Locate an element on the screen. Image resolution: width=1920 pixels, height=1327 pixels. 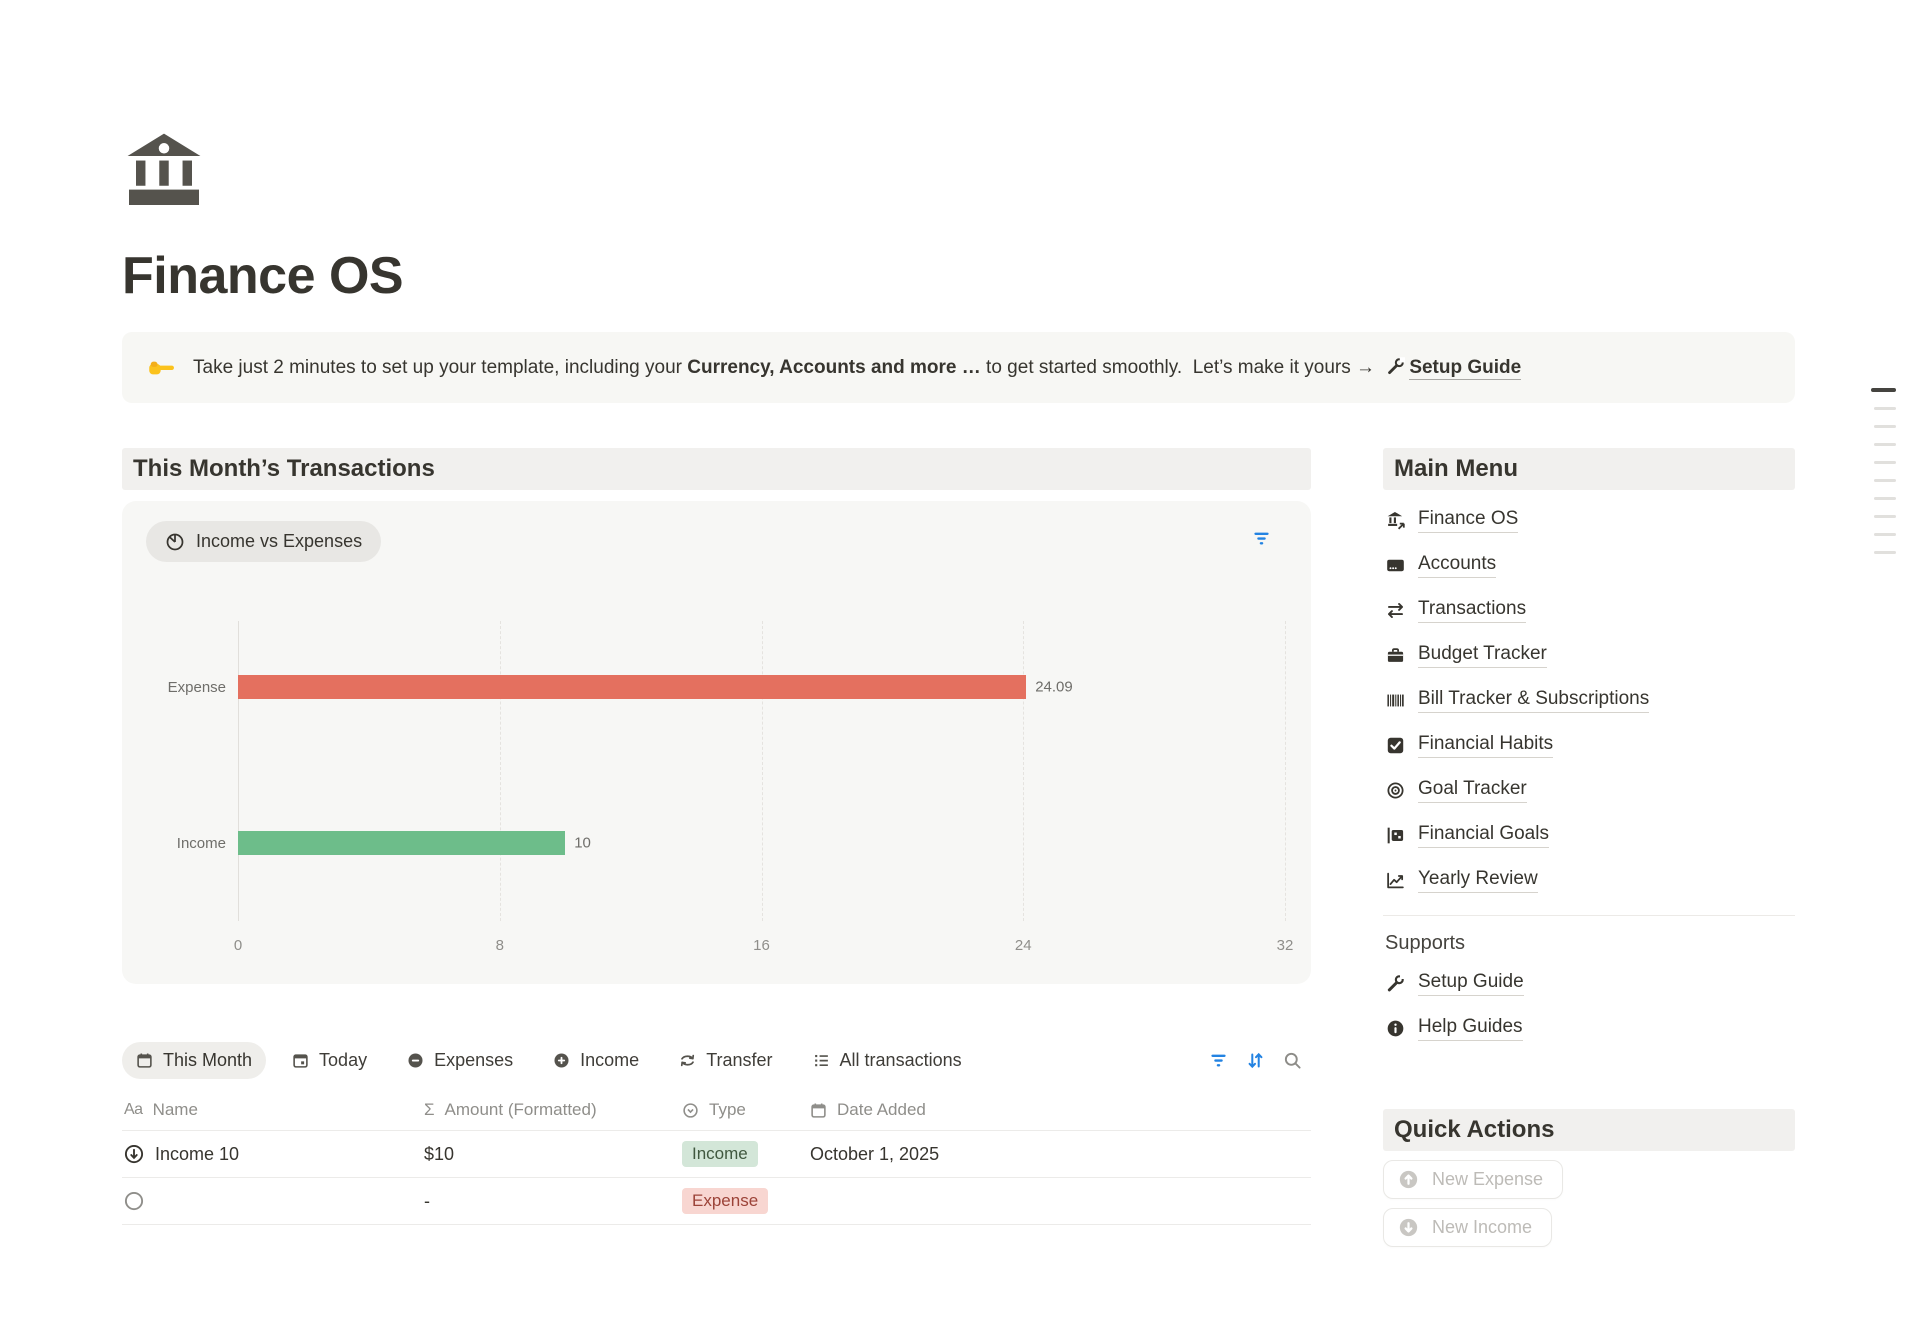
swap-icon is located at coordinates (1395, 610).